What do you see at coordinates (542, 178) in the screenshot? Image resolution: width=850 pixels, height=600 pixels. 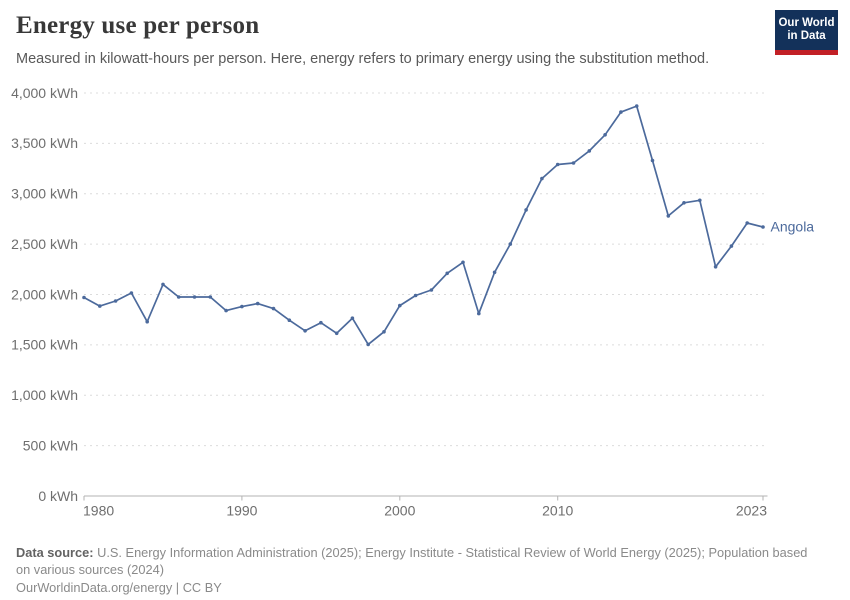 I see `data-point-2009` at bounding box center [542, 178].